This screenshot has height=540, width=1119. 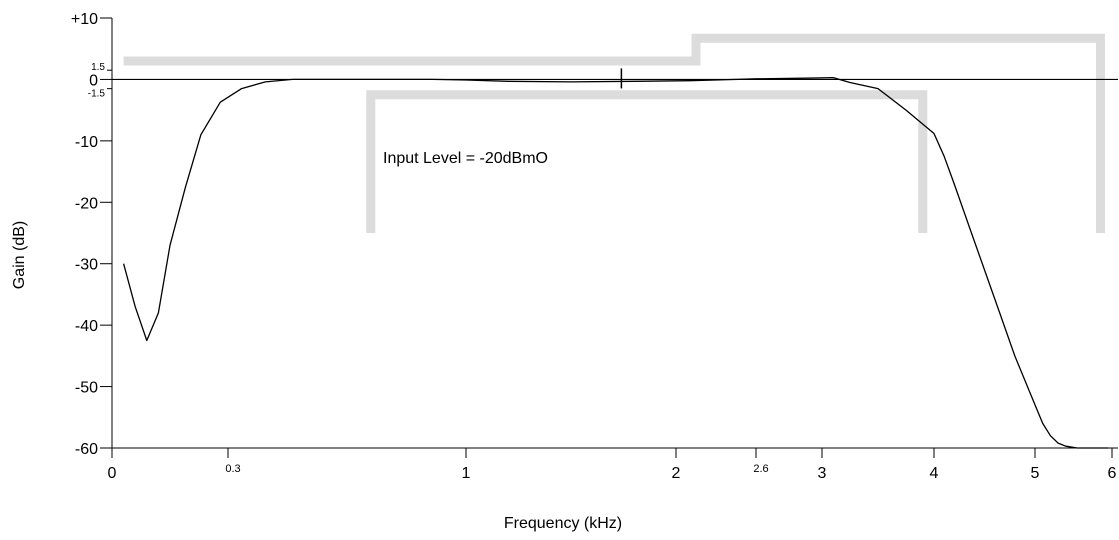 What do you see at coordinates (112, 473) in the screenshot?
I see `x-tick-label: 0` at bounding box center [112, 473].